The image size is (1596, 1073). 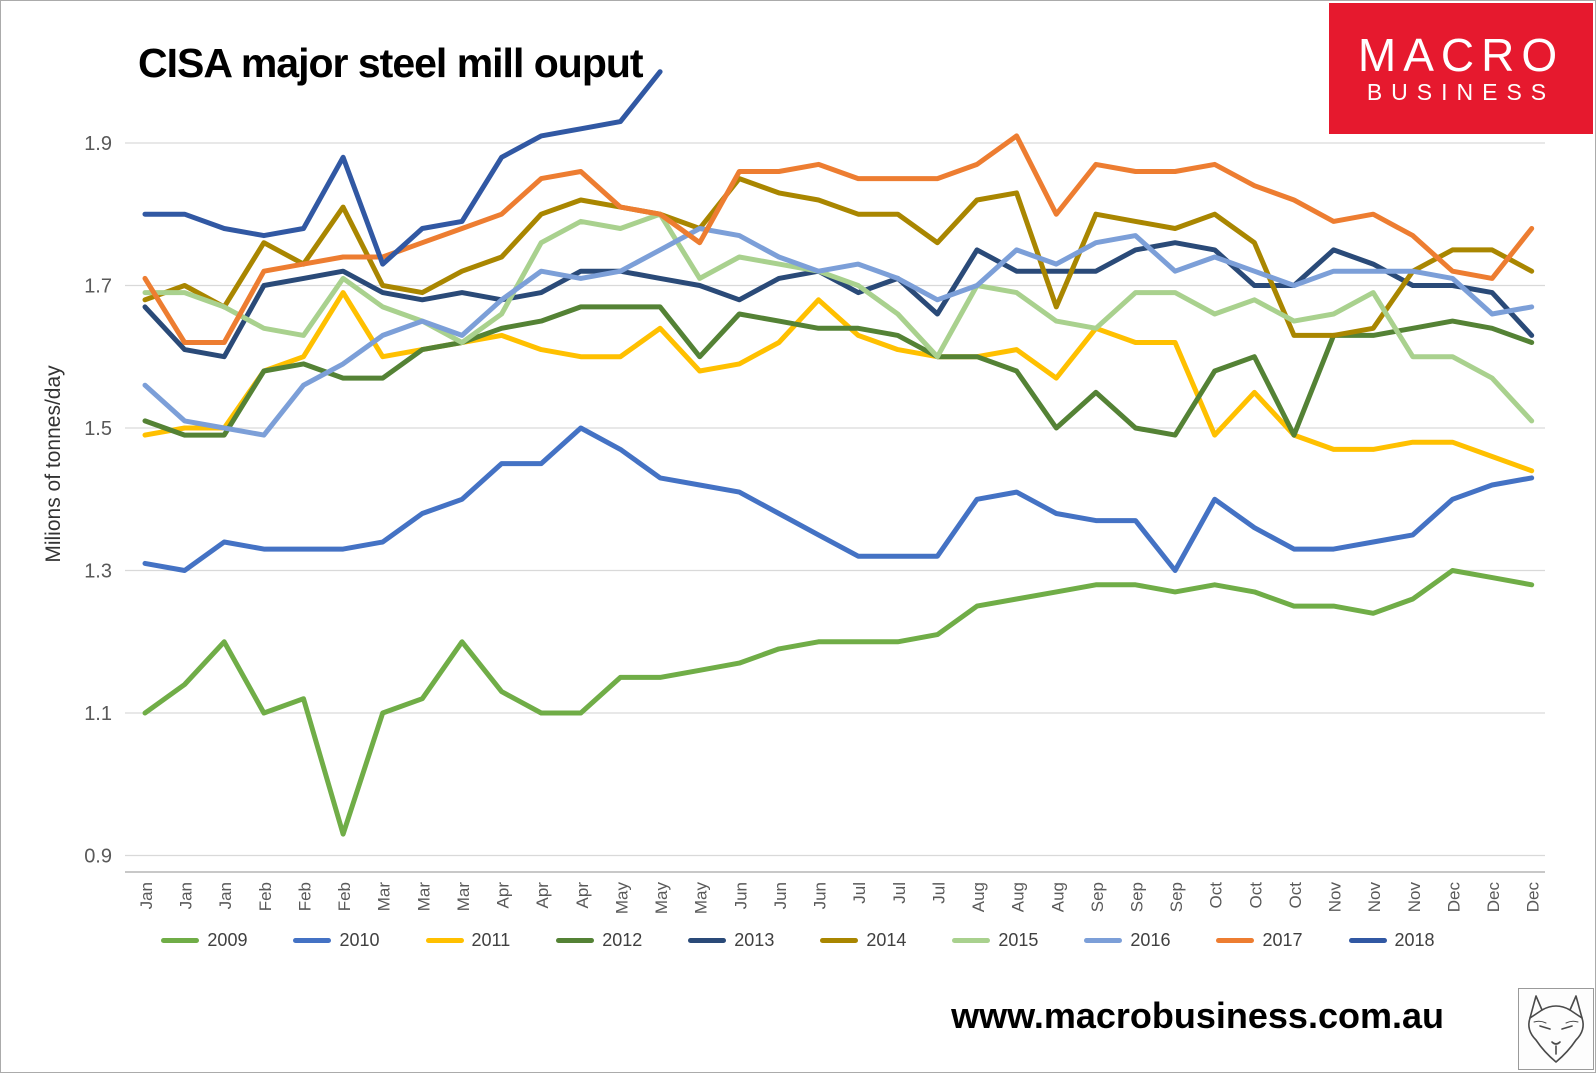 What do you see at coordinates (1197, 1015) in the screenshot?
I see `footer-url: www.macrobusiness.com.au` at bounding box center [1197, 1015].